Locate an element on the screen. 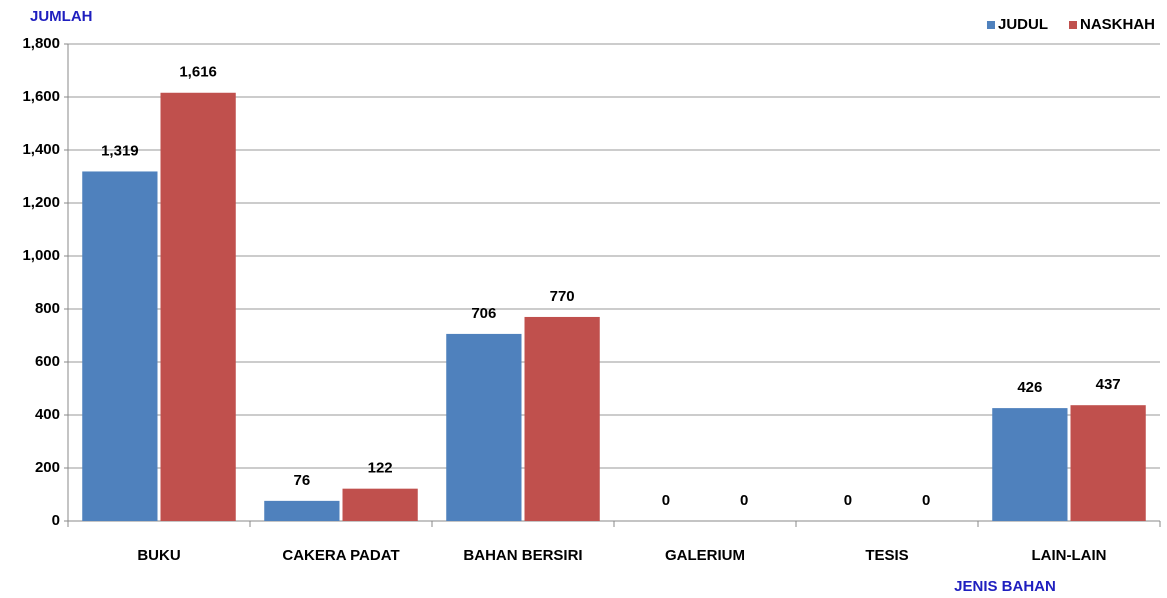 This screenshot has height=598, width=1167. y-tick-label: 1,600 is located at coordinates (41, 96).